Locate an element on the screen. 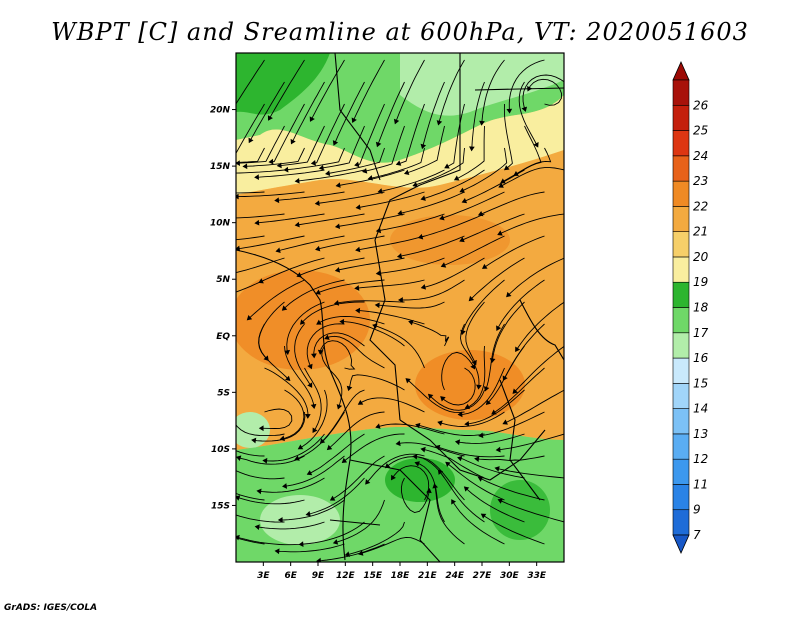 This screenshot has width=800, height=618. colorbar-label: 11 is located at coordinates (700, 484).